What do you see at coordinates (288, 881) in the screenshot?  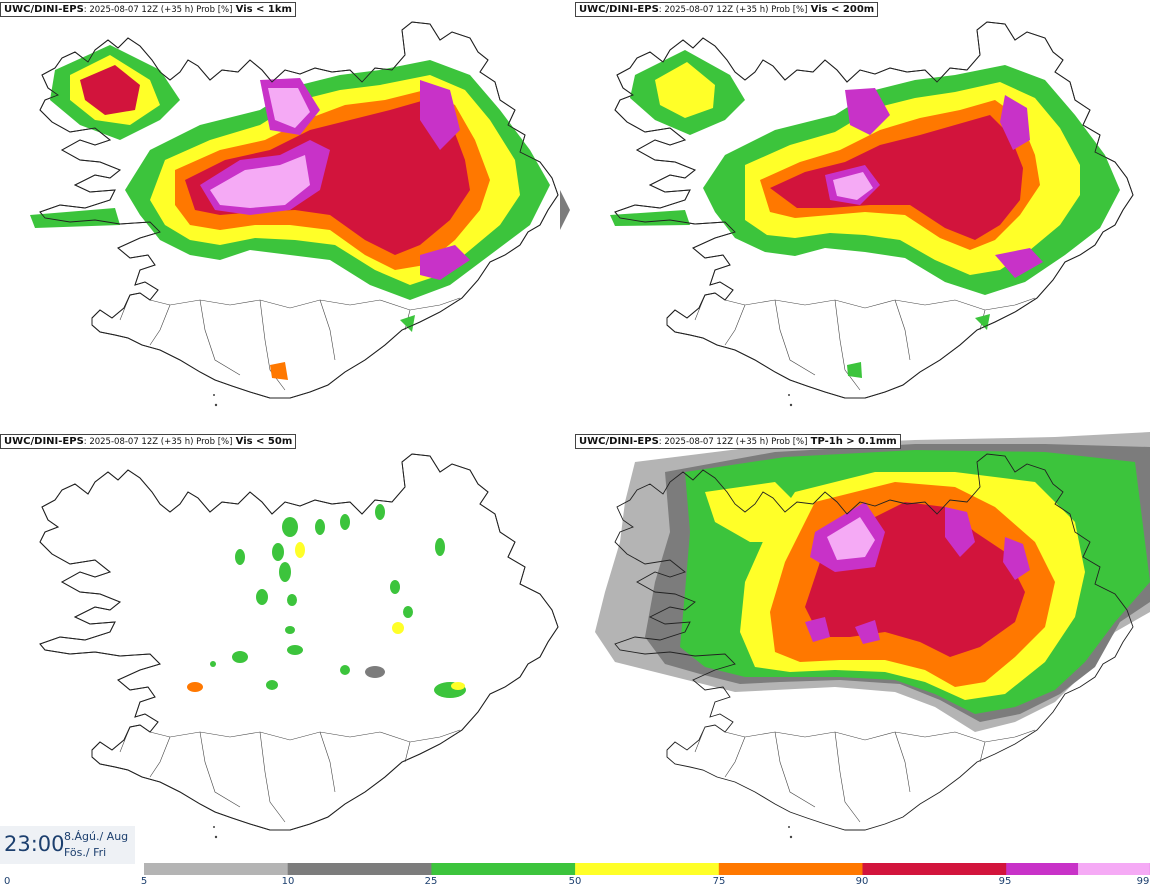 I see `colorbar-label: 10` at bounding box center [288, 881].